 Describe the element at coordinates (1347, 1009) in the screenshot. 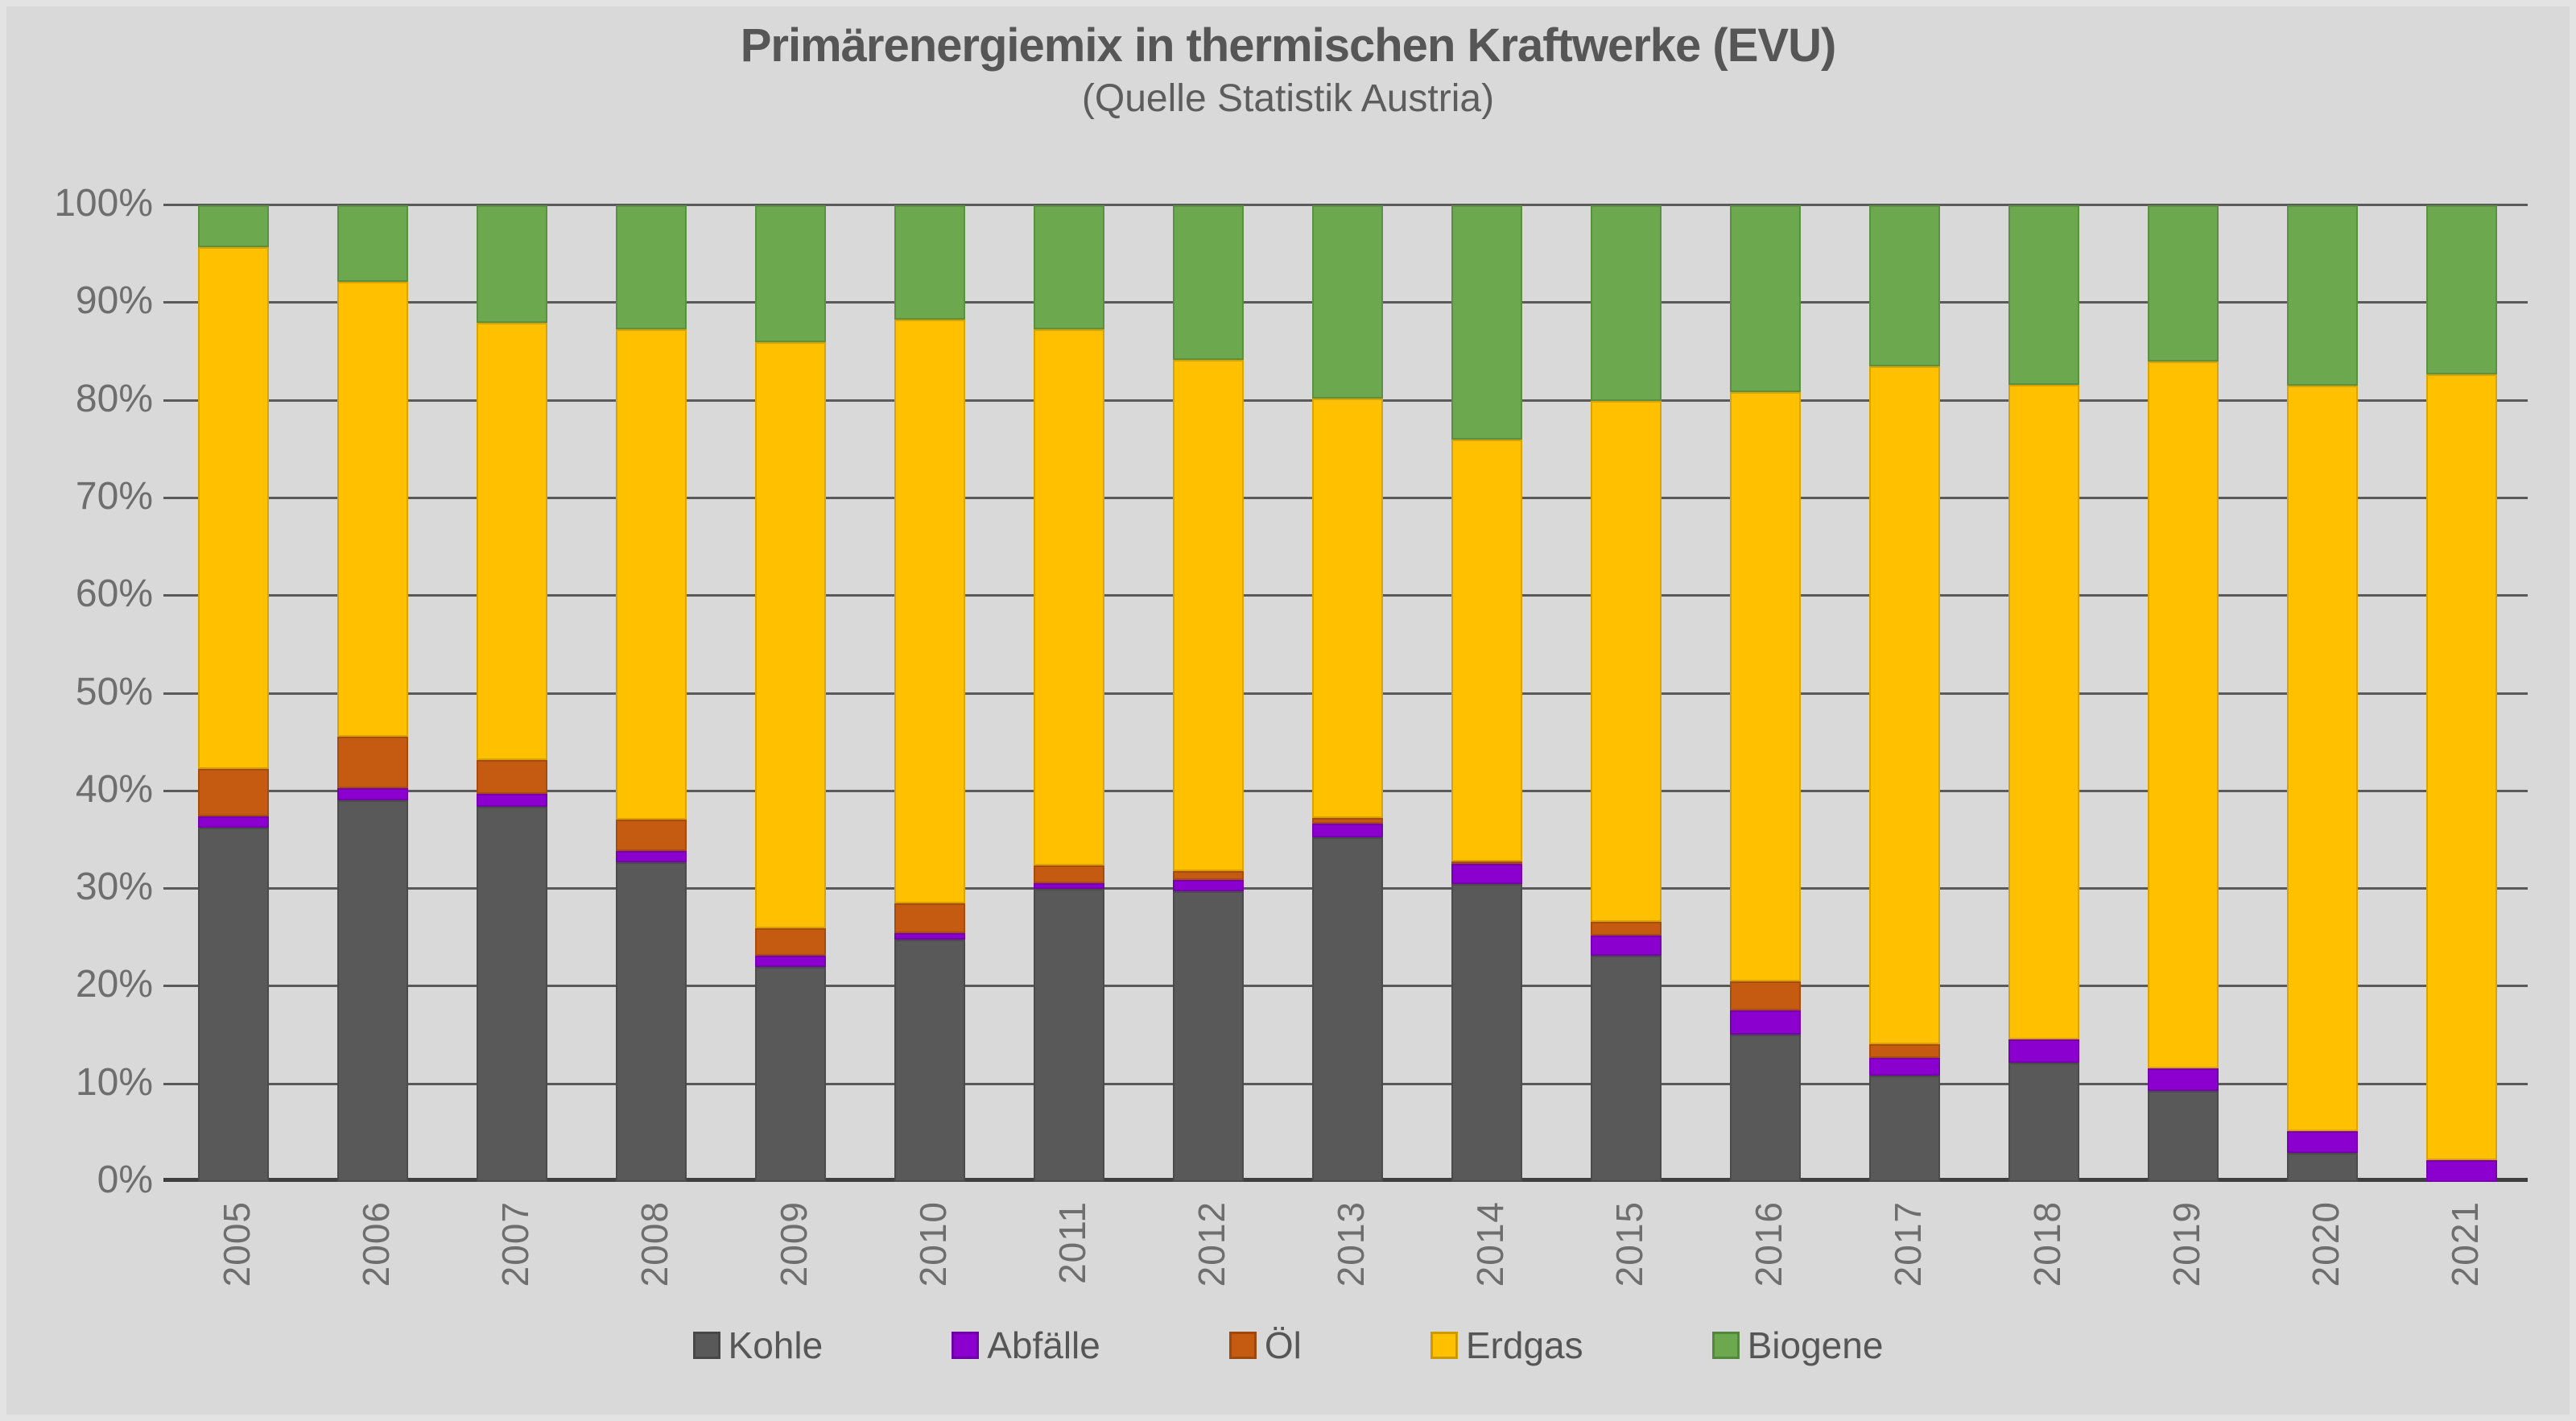

I see `bar-segment-2013-kohle` at that location.